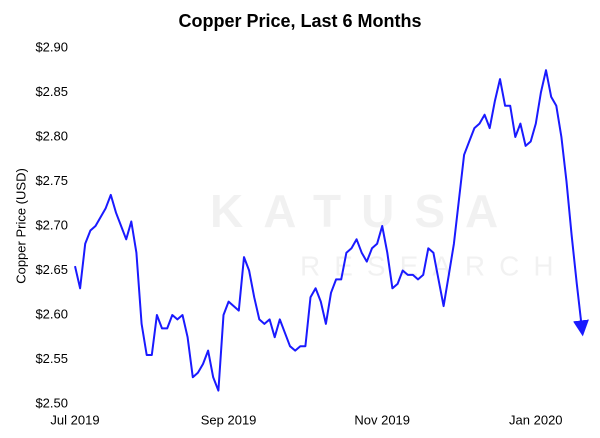  I want to click on y-tick-label: $2.85, so click(51, 91).